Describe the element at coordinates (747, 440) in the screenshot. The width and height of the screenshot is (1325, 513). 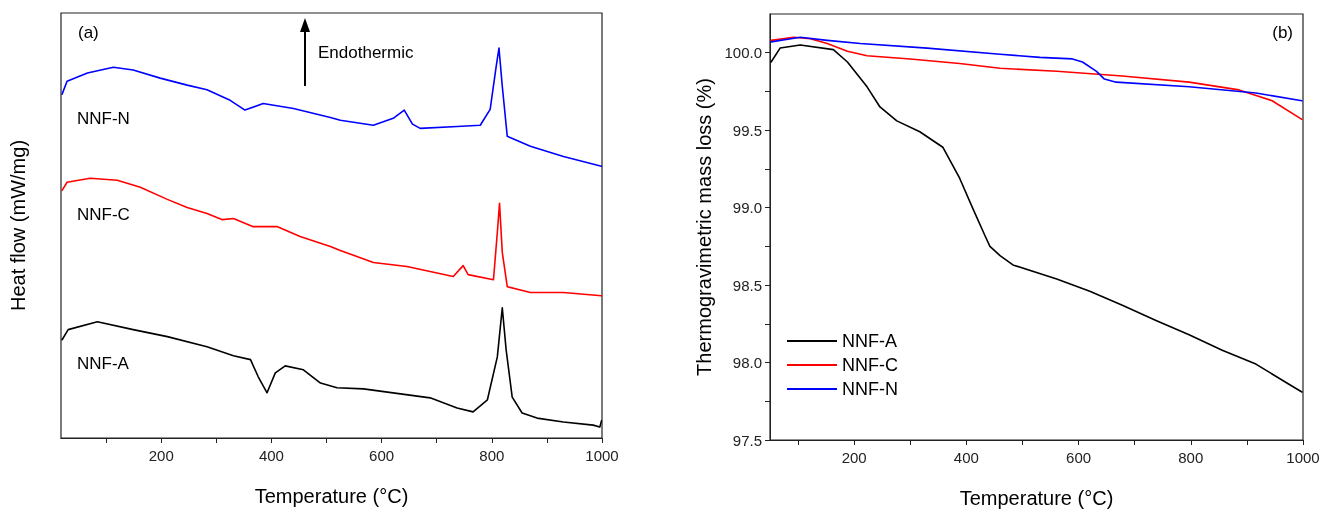
I see `y-tick-label: 97.5` at that location.